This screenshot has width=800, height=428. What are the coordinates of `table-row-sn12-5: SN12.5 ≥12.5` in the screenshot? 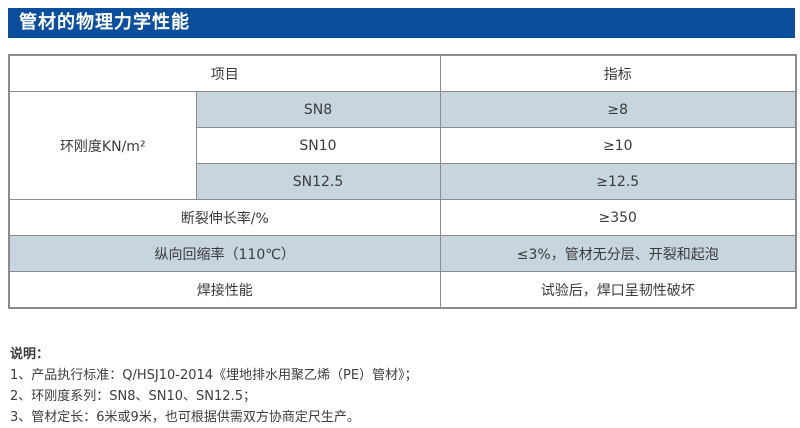 It's located at (403, 181).